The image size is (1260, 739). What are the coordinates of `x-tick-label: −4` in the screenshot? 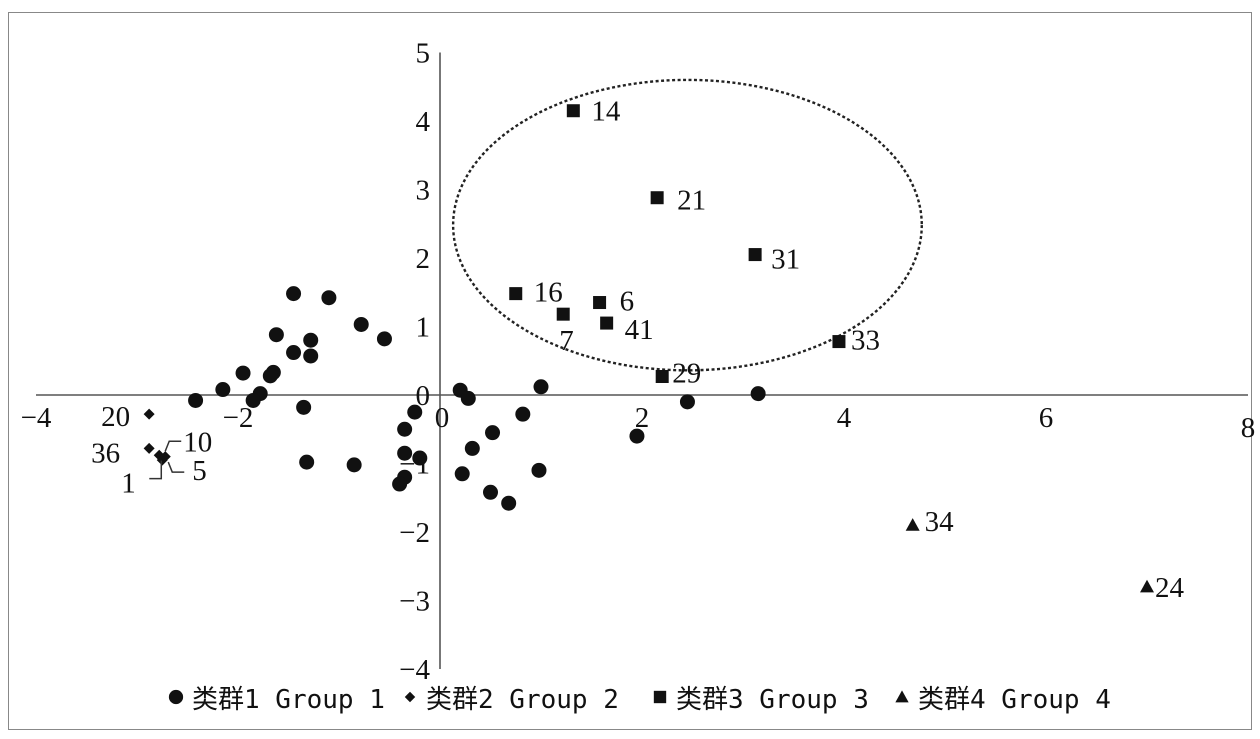 It's located at (36, 418).